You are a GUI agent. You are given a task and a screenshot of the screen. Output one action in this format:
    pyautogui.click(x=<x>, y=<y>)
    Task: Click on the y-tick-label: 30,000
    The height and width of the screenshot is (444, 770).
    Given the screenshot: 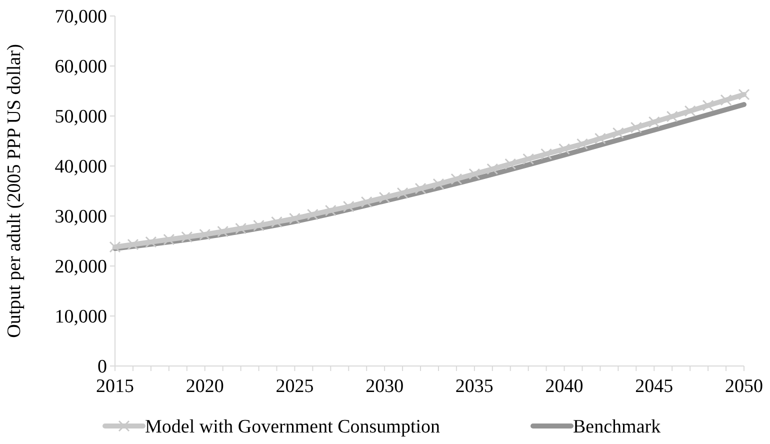 What is the action you would take?
    pyautogui.click(x=80, y=217)
    